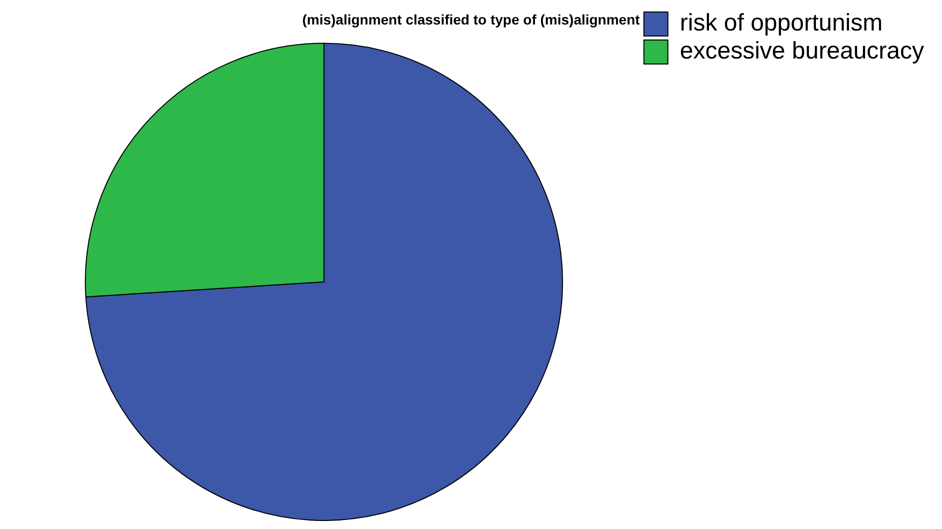  What do you see at coordinates (802, 51) in the screenshot?
I see `legend-label: excessive bureaucracy` at bounding box center [802, 51].